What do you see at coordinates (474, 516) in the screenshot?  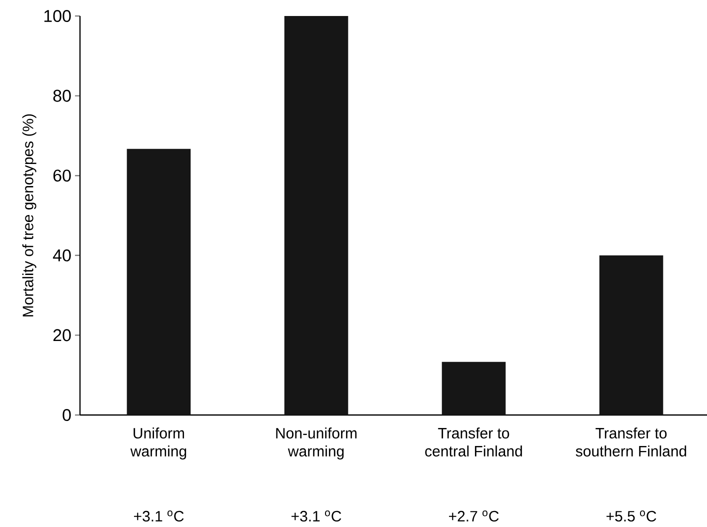 I see `text: +2.7 $^{o}$C` at bounding box center [474, 516].